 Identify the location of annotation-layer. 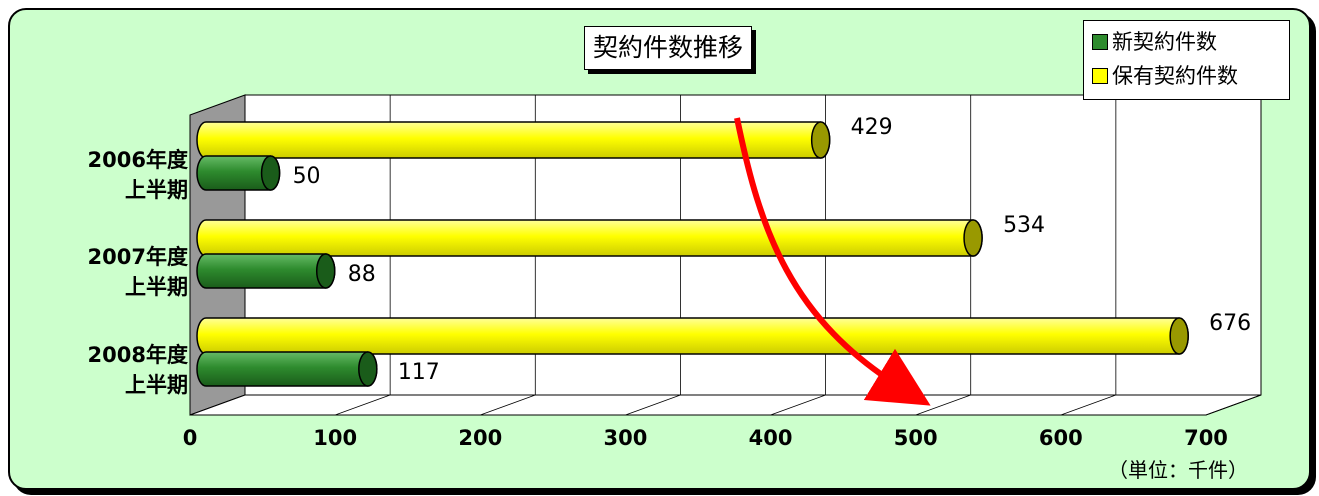
(832, 261).